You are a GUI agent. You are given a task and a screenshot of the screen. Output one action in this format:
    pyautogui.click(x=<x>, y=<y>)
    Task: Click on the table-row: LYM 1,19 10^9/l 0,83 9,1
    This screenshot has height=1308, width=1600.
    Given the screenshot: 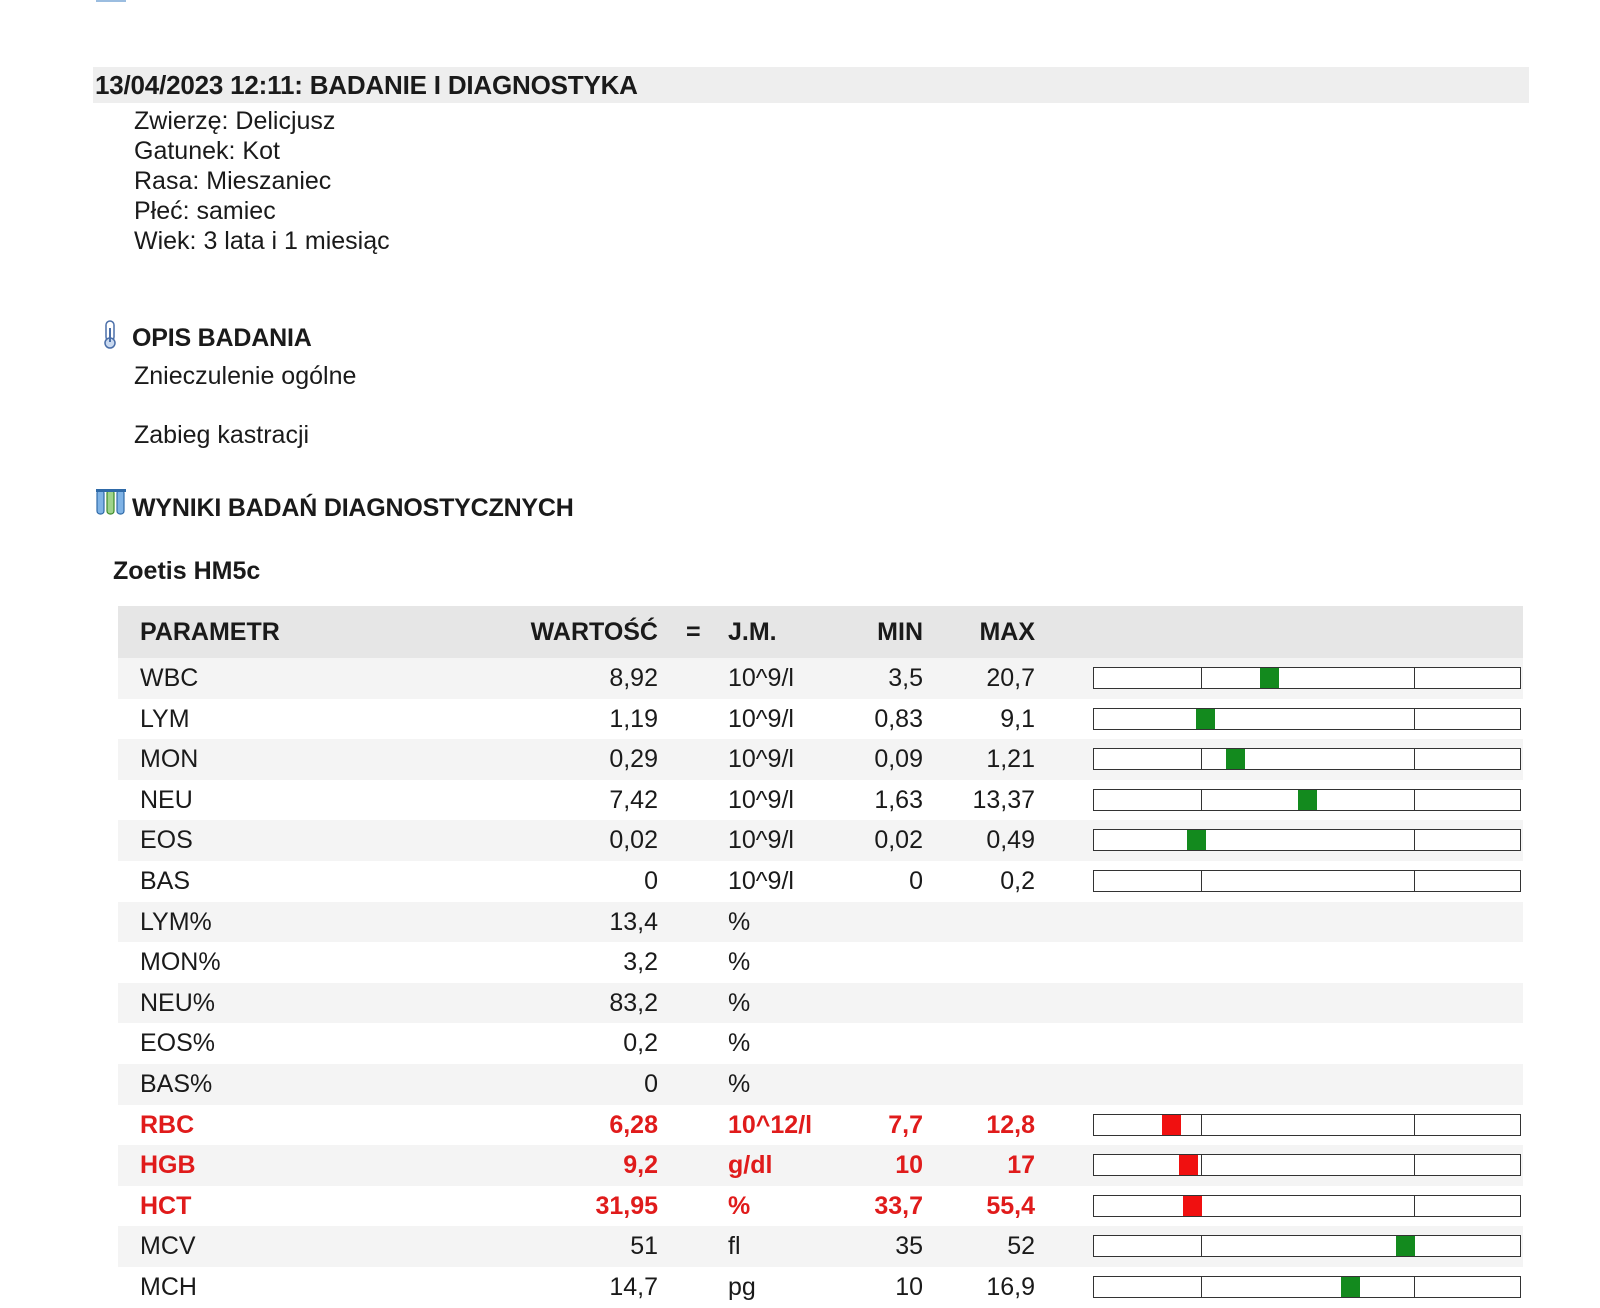 What is the action you would take?
    pyautogui.click(x=820, y=719)
    